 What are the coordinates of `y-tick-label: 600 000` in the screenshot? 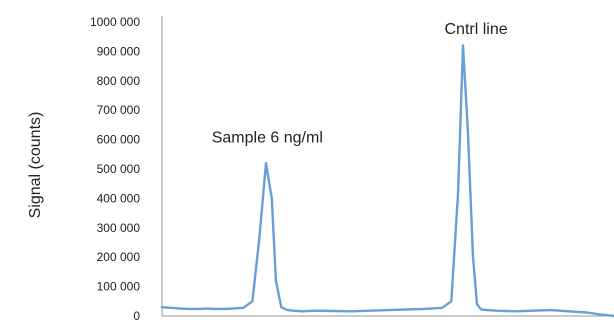 It's located at (119, 140).